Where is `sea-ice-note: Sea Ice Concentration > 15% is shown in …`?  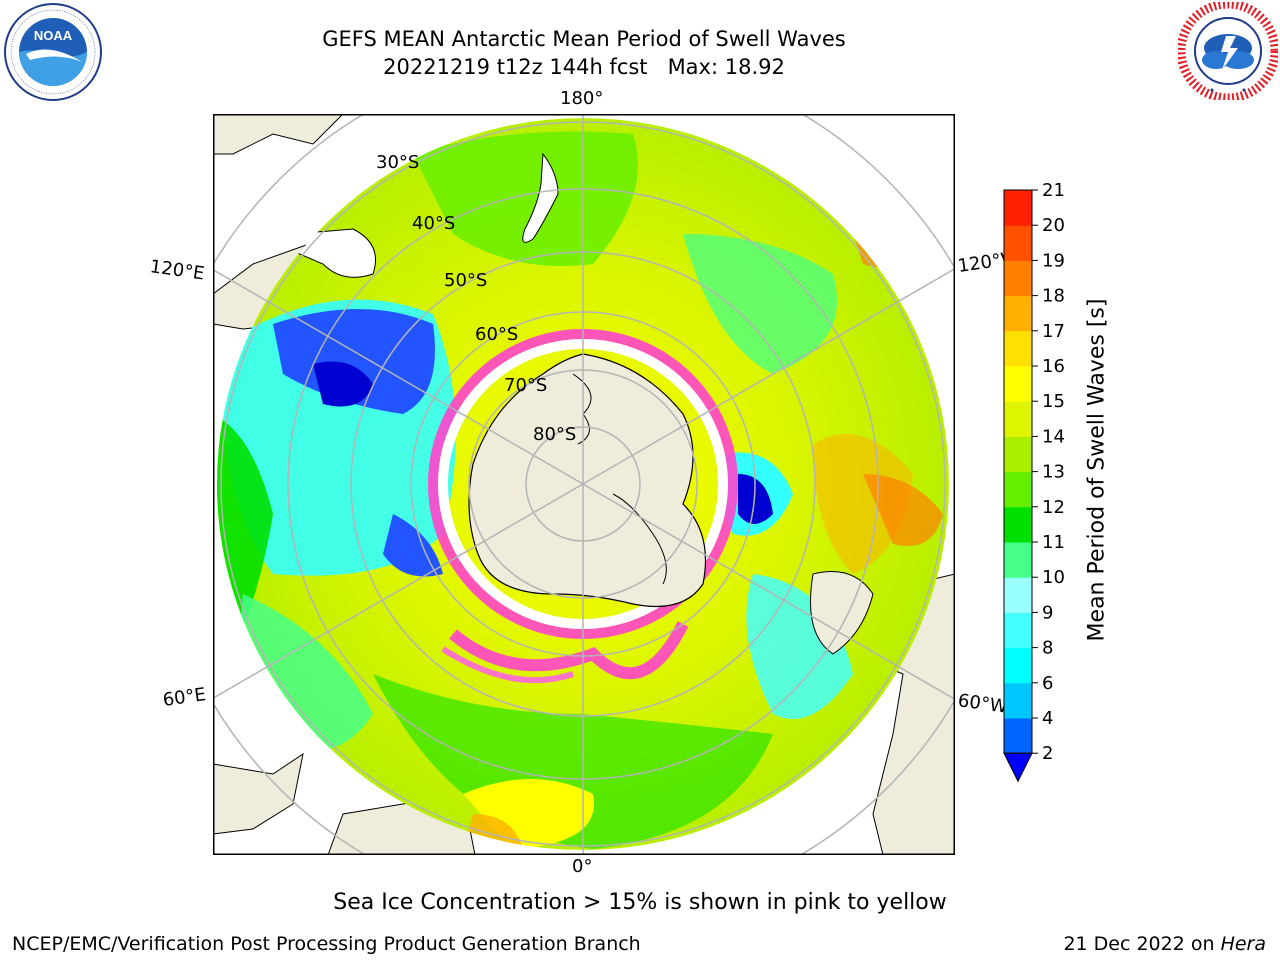
sea-ice-note: Sea Ice Concentration > 15% is shown in … is located at coordinates (640, 902).